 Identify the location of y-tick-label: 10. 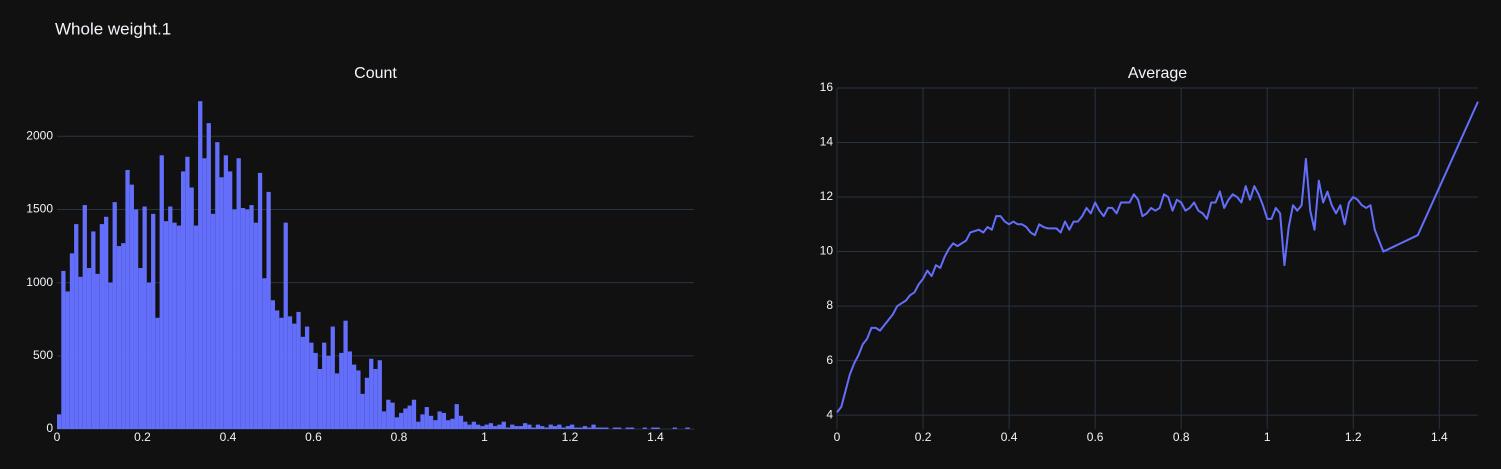
(827, 251).